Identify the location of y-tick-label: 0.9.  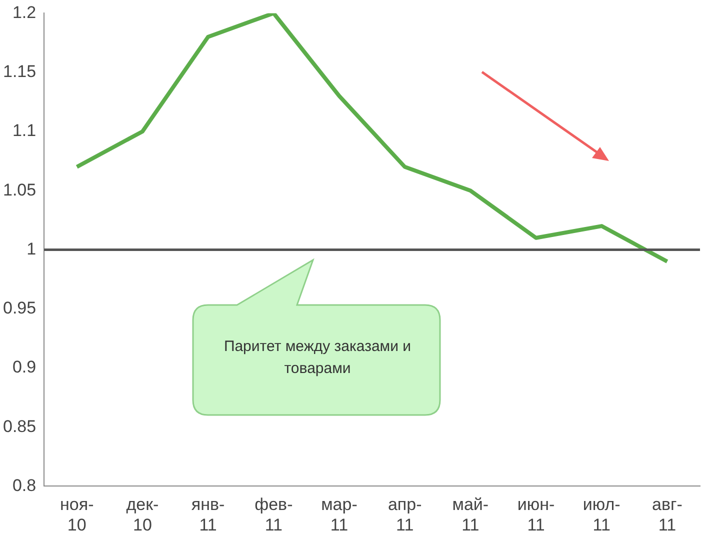
(24, 367).